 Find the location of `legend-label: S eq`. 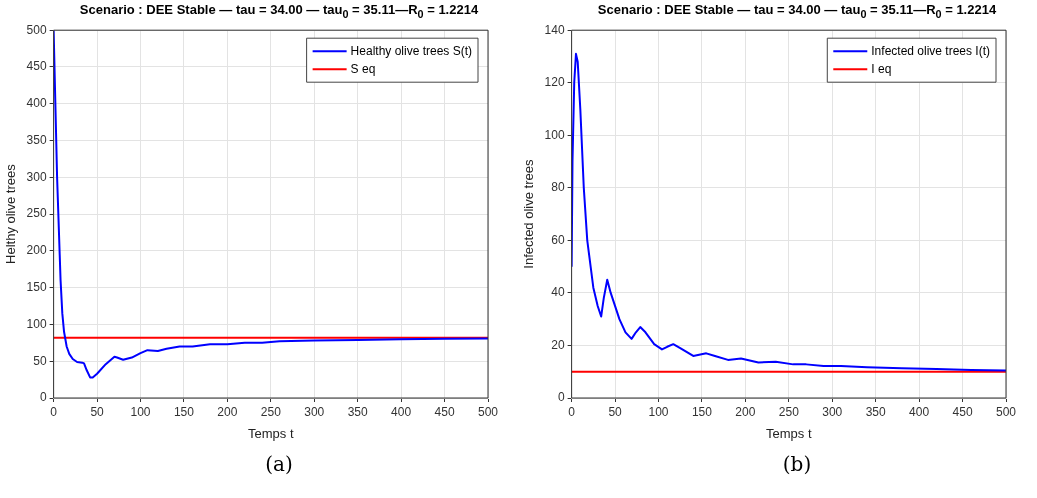

legend-label: S eq is located at coordinates (363, 68).